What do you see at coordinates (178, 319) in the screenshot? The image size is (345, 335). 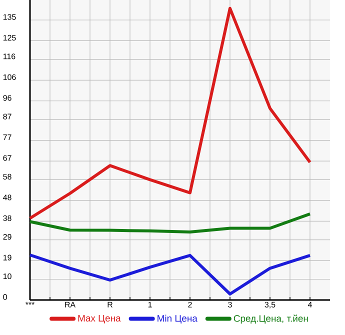 I see `legend-label: Min Цена` at bounding box center [178, 319].